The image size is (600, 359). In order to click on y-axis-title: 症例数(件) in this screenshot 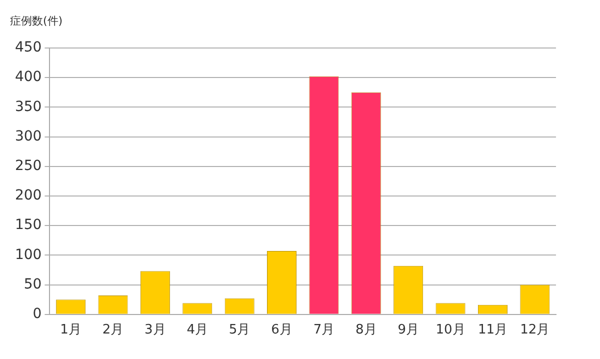, I will do `click(36, 21)`.